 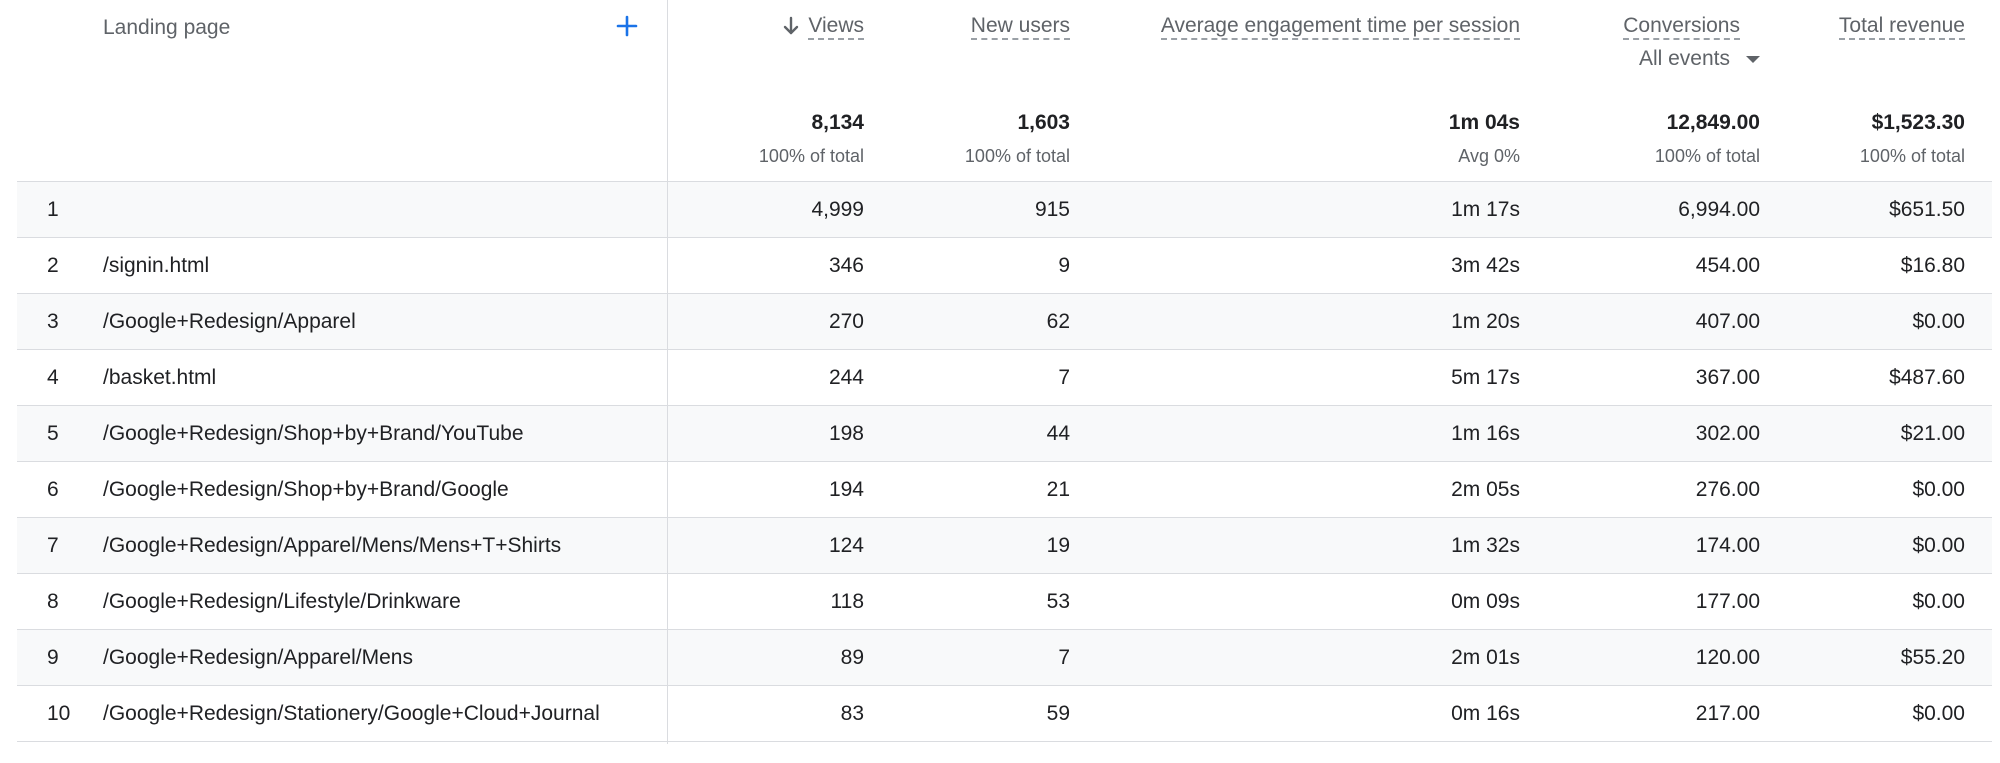 I want to click on landing-page-cell: /Google+Redesign/Shop+by+Brand/Google, so click(x=306, y=489).